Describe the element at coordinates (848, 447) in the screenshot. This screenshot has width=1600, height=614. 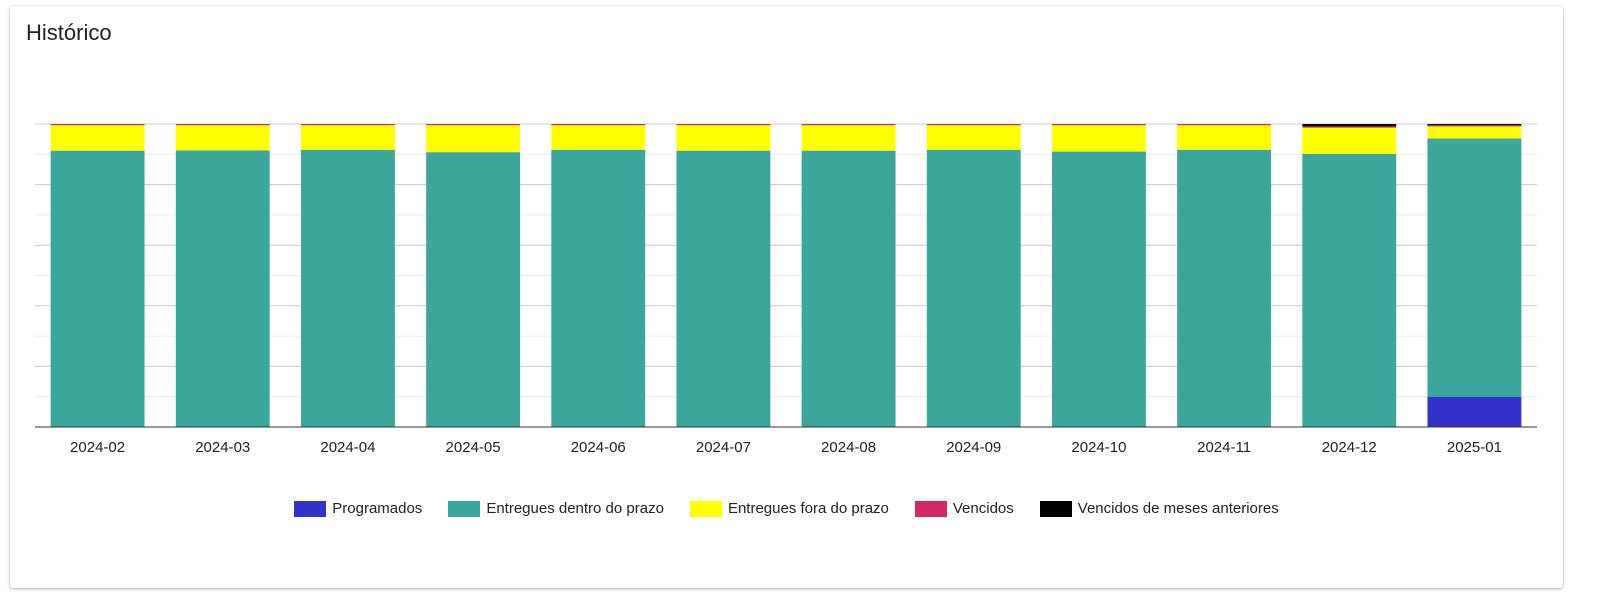
I see `x-tick-label: 2024-08` at that location.